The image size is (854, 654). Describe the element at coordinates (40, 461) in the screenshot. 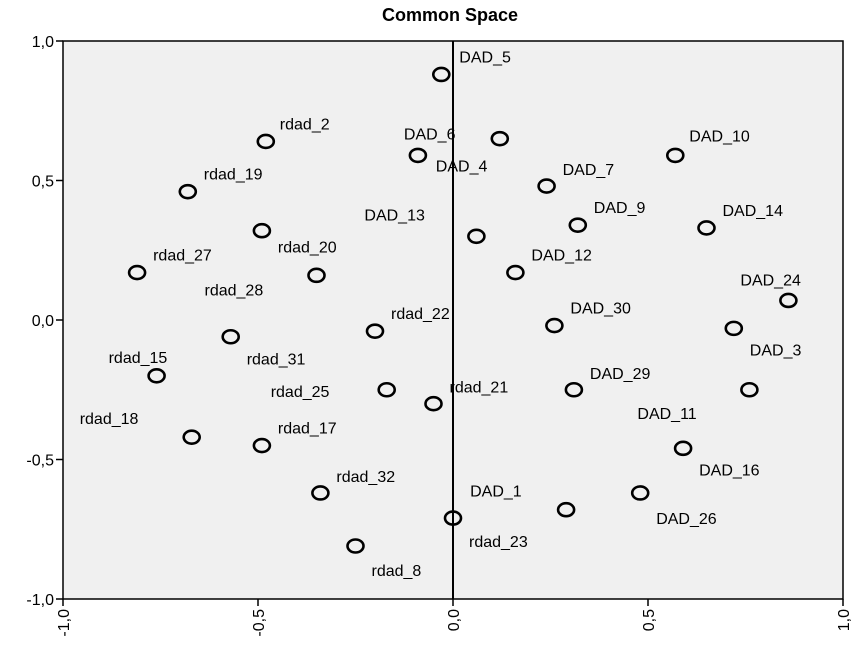

I see `y-tick-label: -0,5` at that location.